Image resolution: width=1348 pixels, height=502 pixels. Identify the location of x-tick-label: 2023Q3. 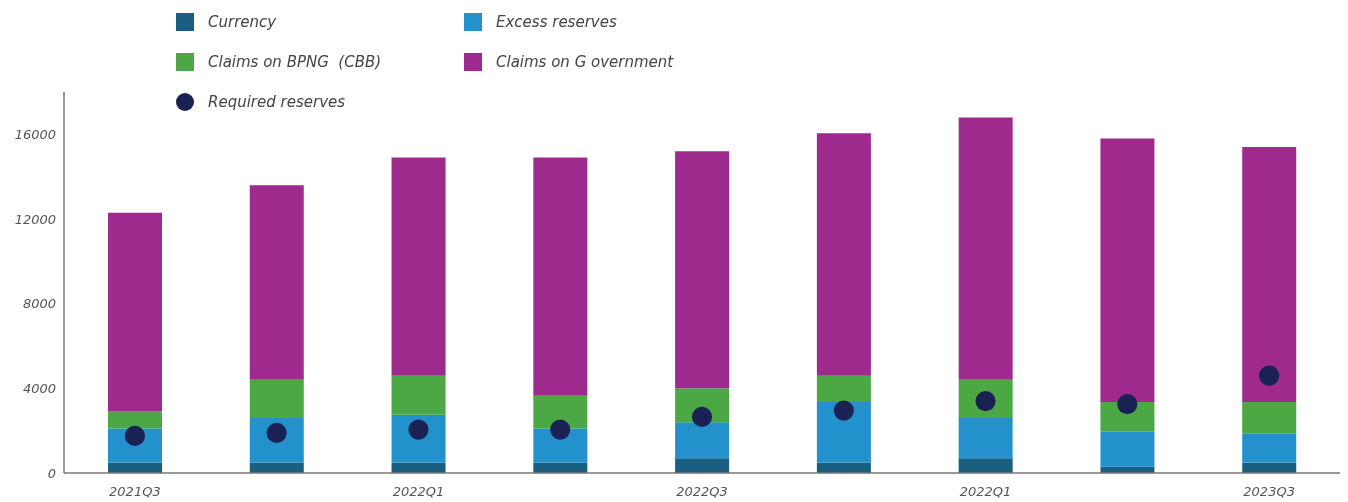
(1269, 492).